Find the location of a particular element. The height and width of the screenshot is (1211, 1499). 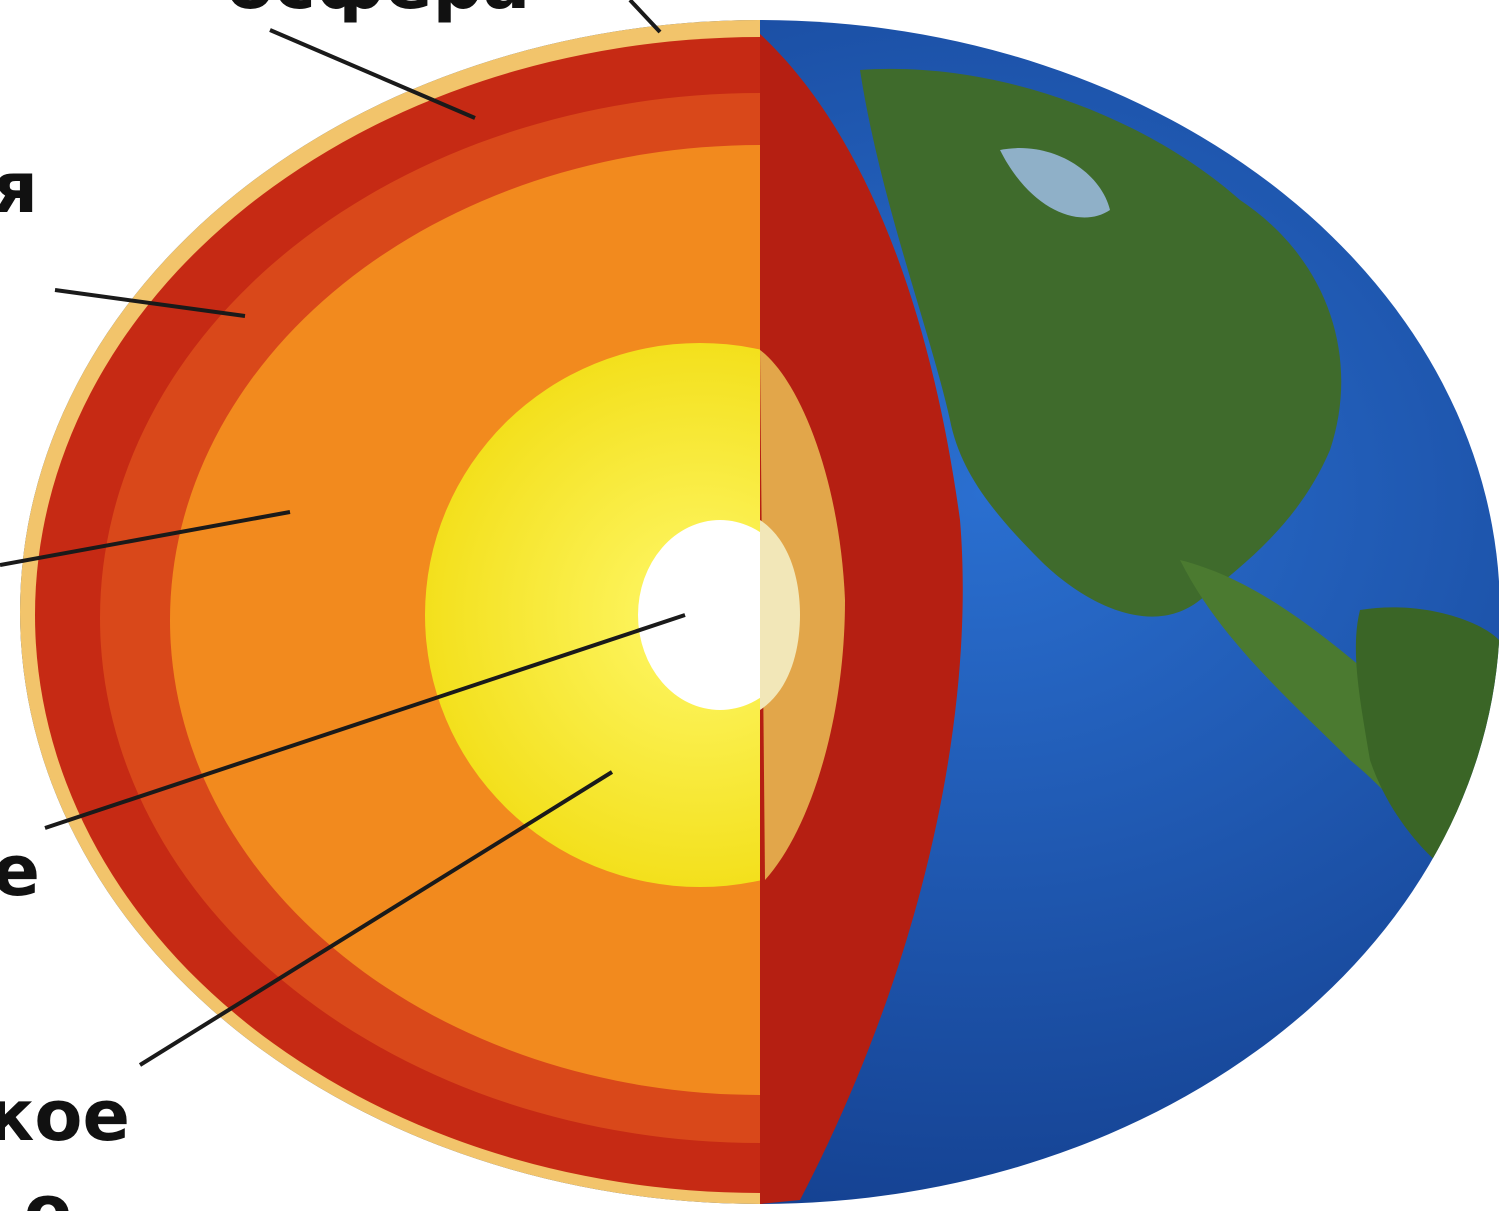

cut-face is located at coordinates (856, 614).